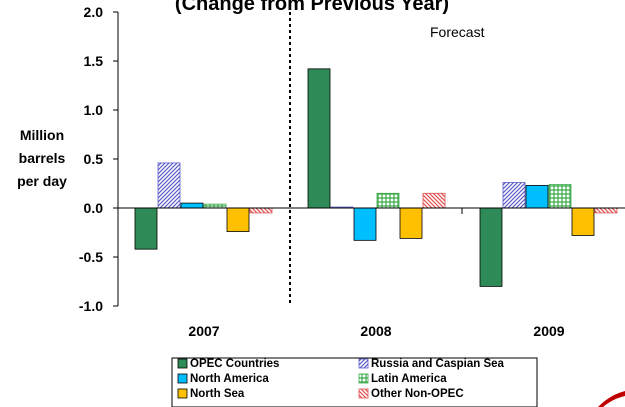  What do you see at coordinates (42, 135) in the screenshot?
I see `y-axis-label-line: Million` at bounding box center [42, 135].